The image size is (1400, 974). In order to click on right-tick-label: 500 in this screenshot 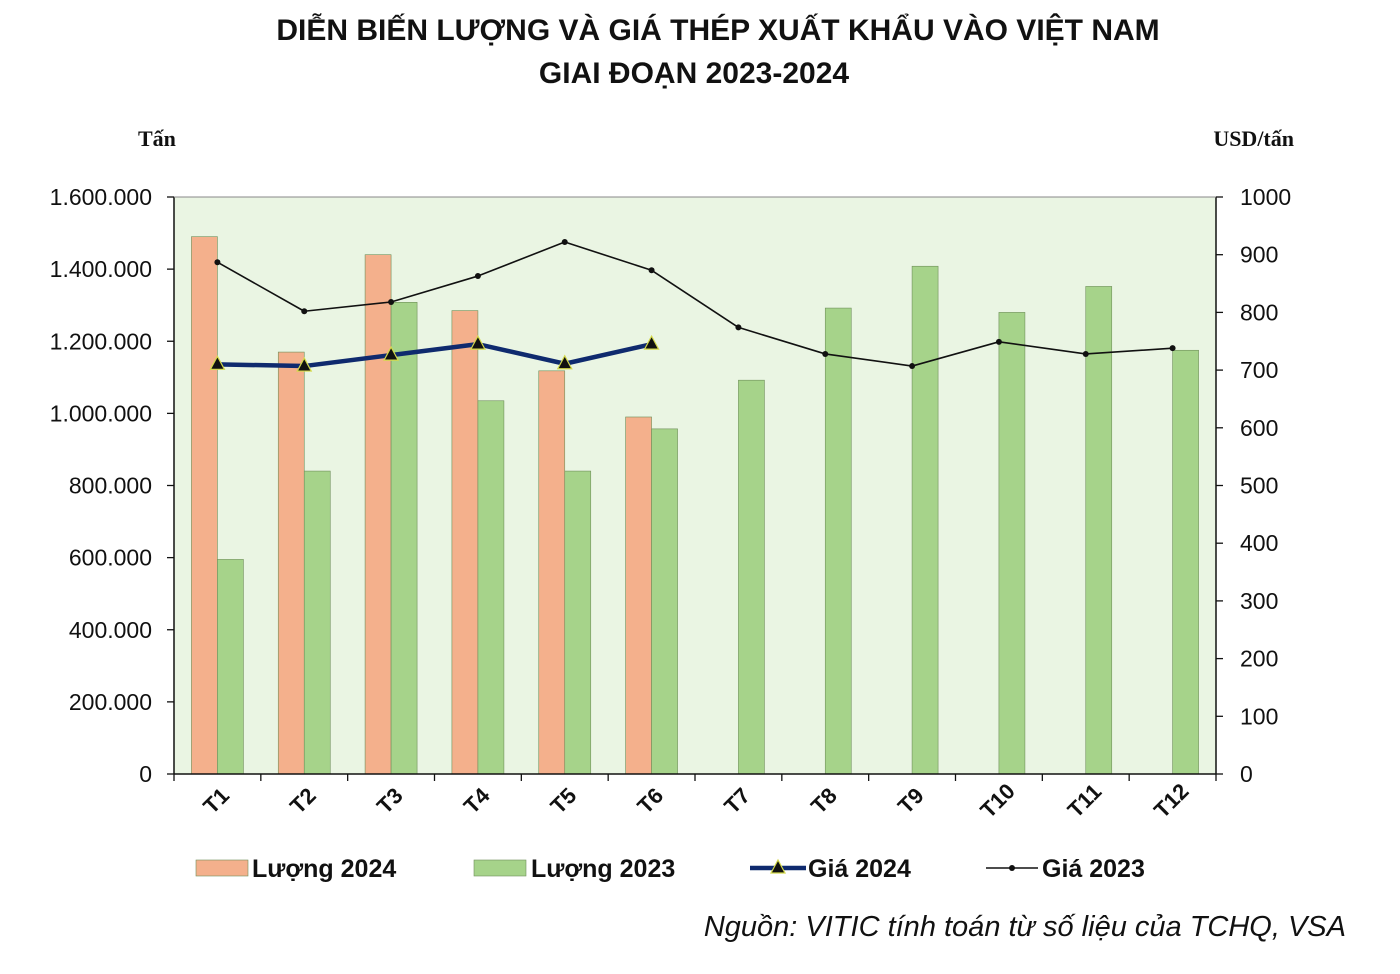, I will do `click(1259, 486)`.